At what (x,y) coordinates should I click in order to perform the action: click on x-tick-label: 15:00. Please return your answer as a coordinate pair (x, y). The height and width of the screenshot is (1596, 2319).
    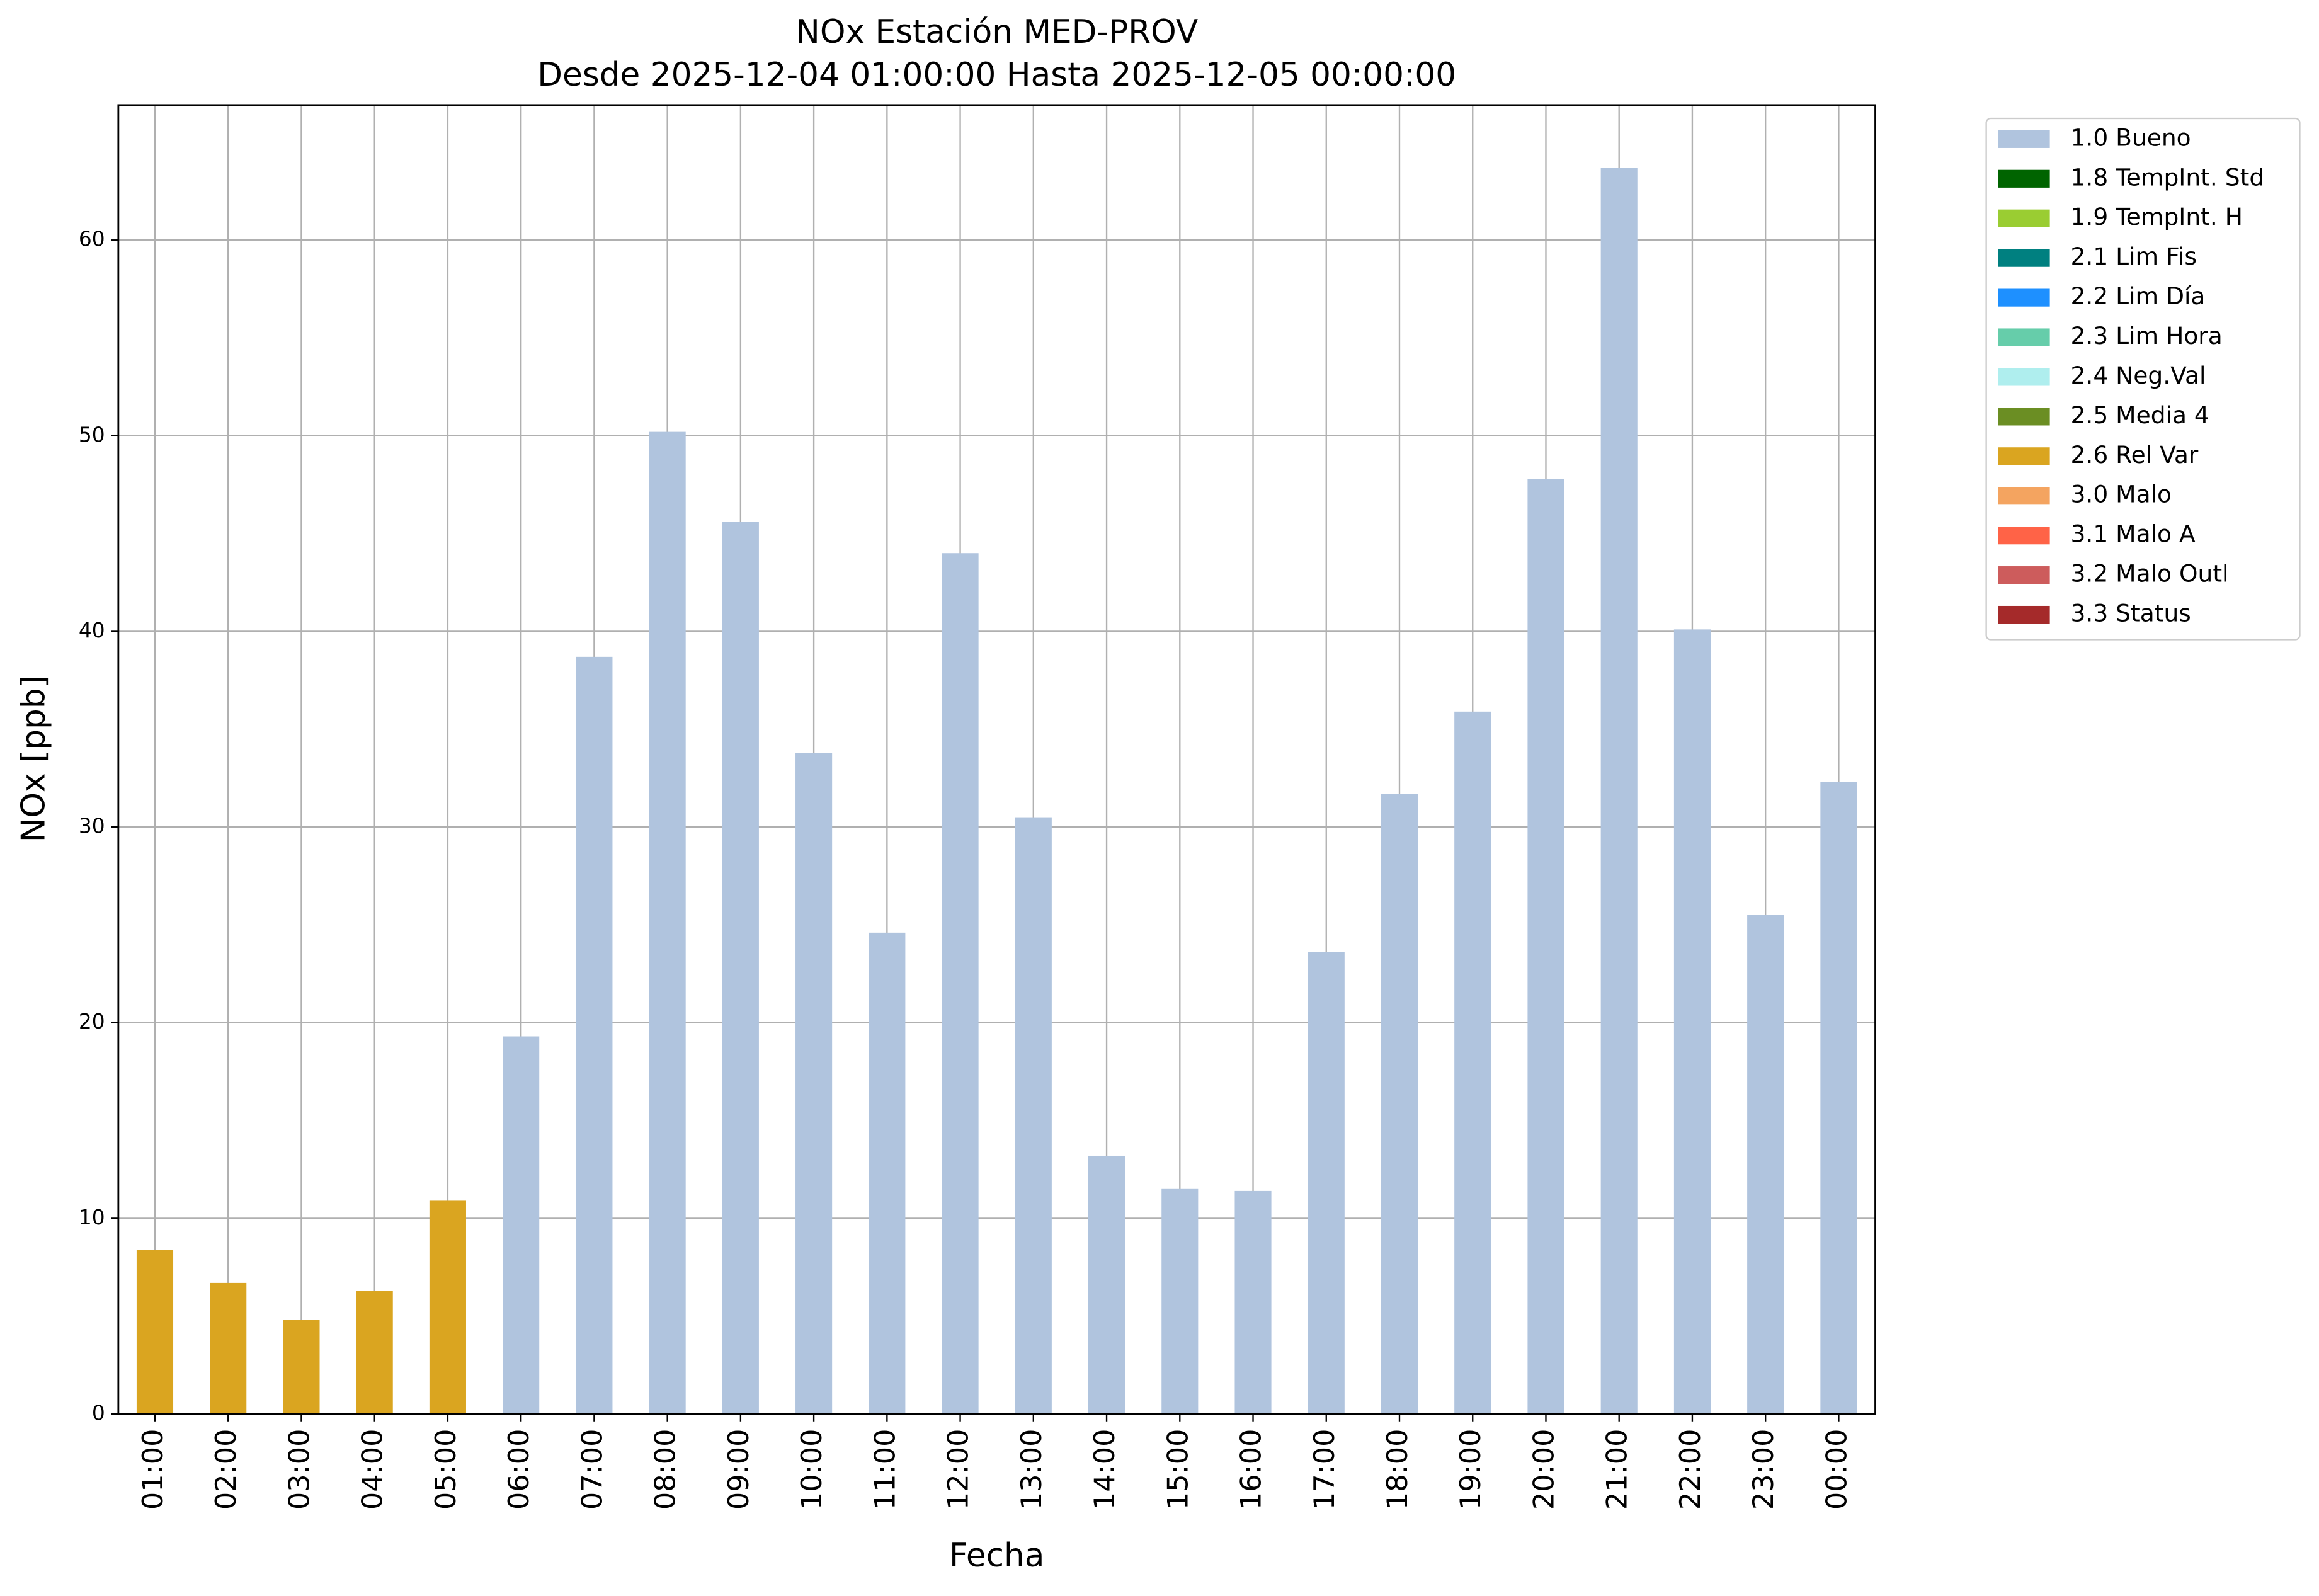
    Looking at the image, I should click on (1177, 1469).